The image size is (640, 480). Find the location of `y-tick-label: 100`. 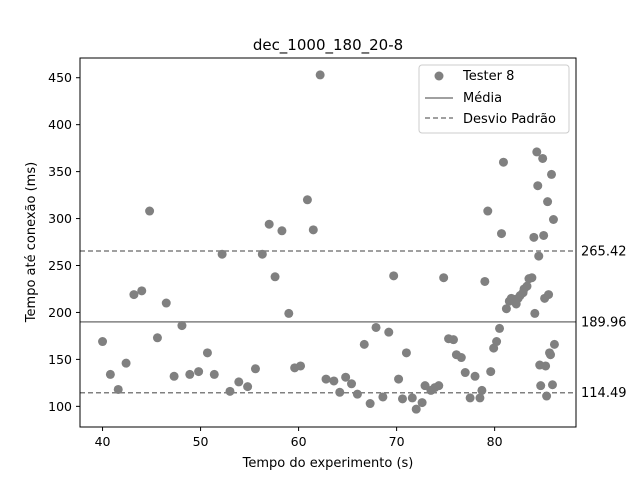

y-tick-label: 100 is located at coordinates (60, 406).